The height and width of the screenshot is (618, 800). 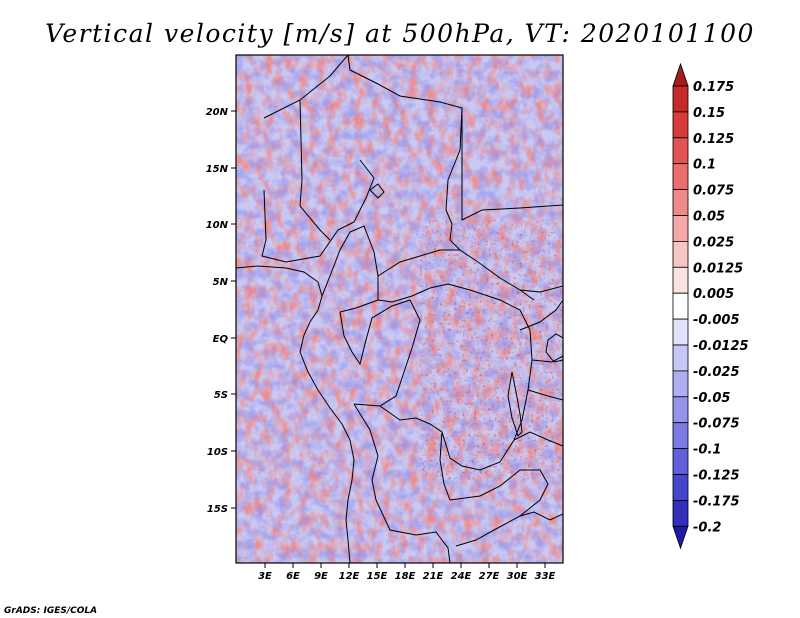 I want to click on lat-label: 5S, so click(x=221, y=395).